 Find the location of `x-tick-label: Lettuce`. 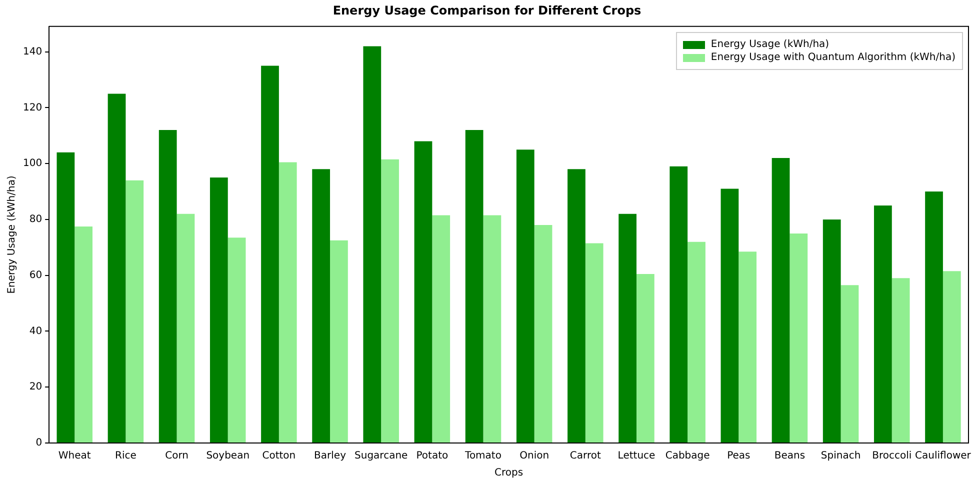

x-tick-label: Lettuce is located at coordinates (637, 456).